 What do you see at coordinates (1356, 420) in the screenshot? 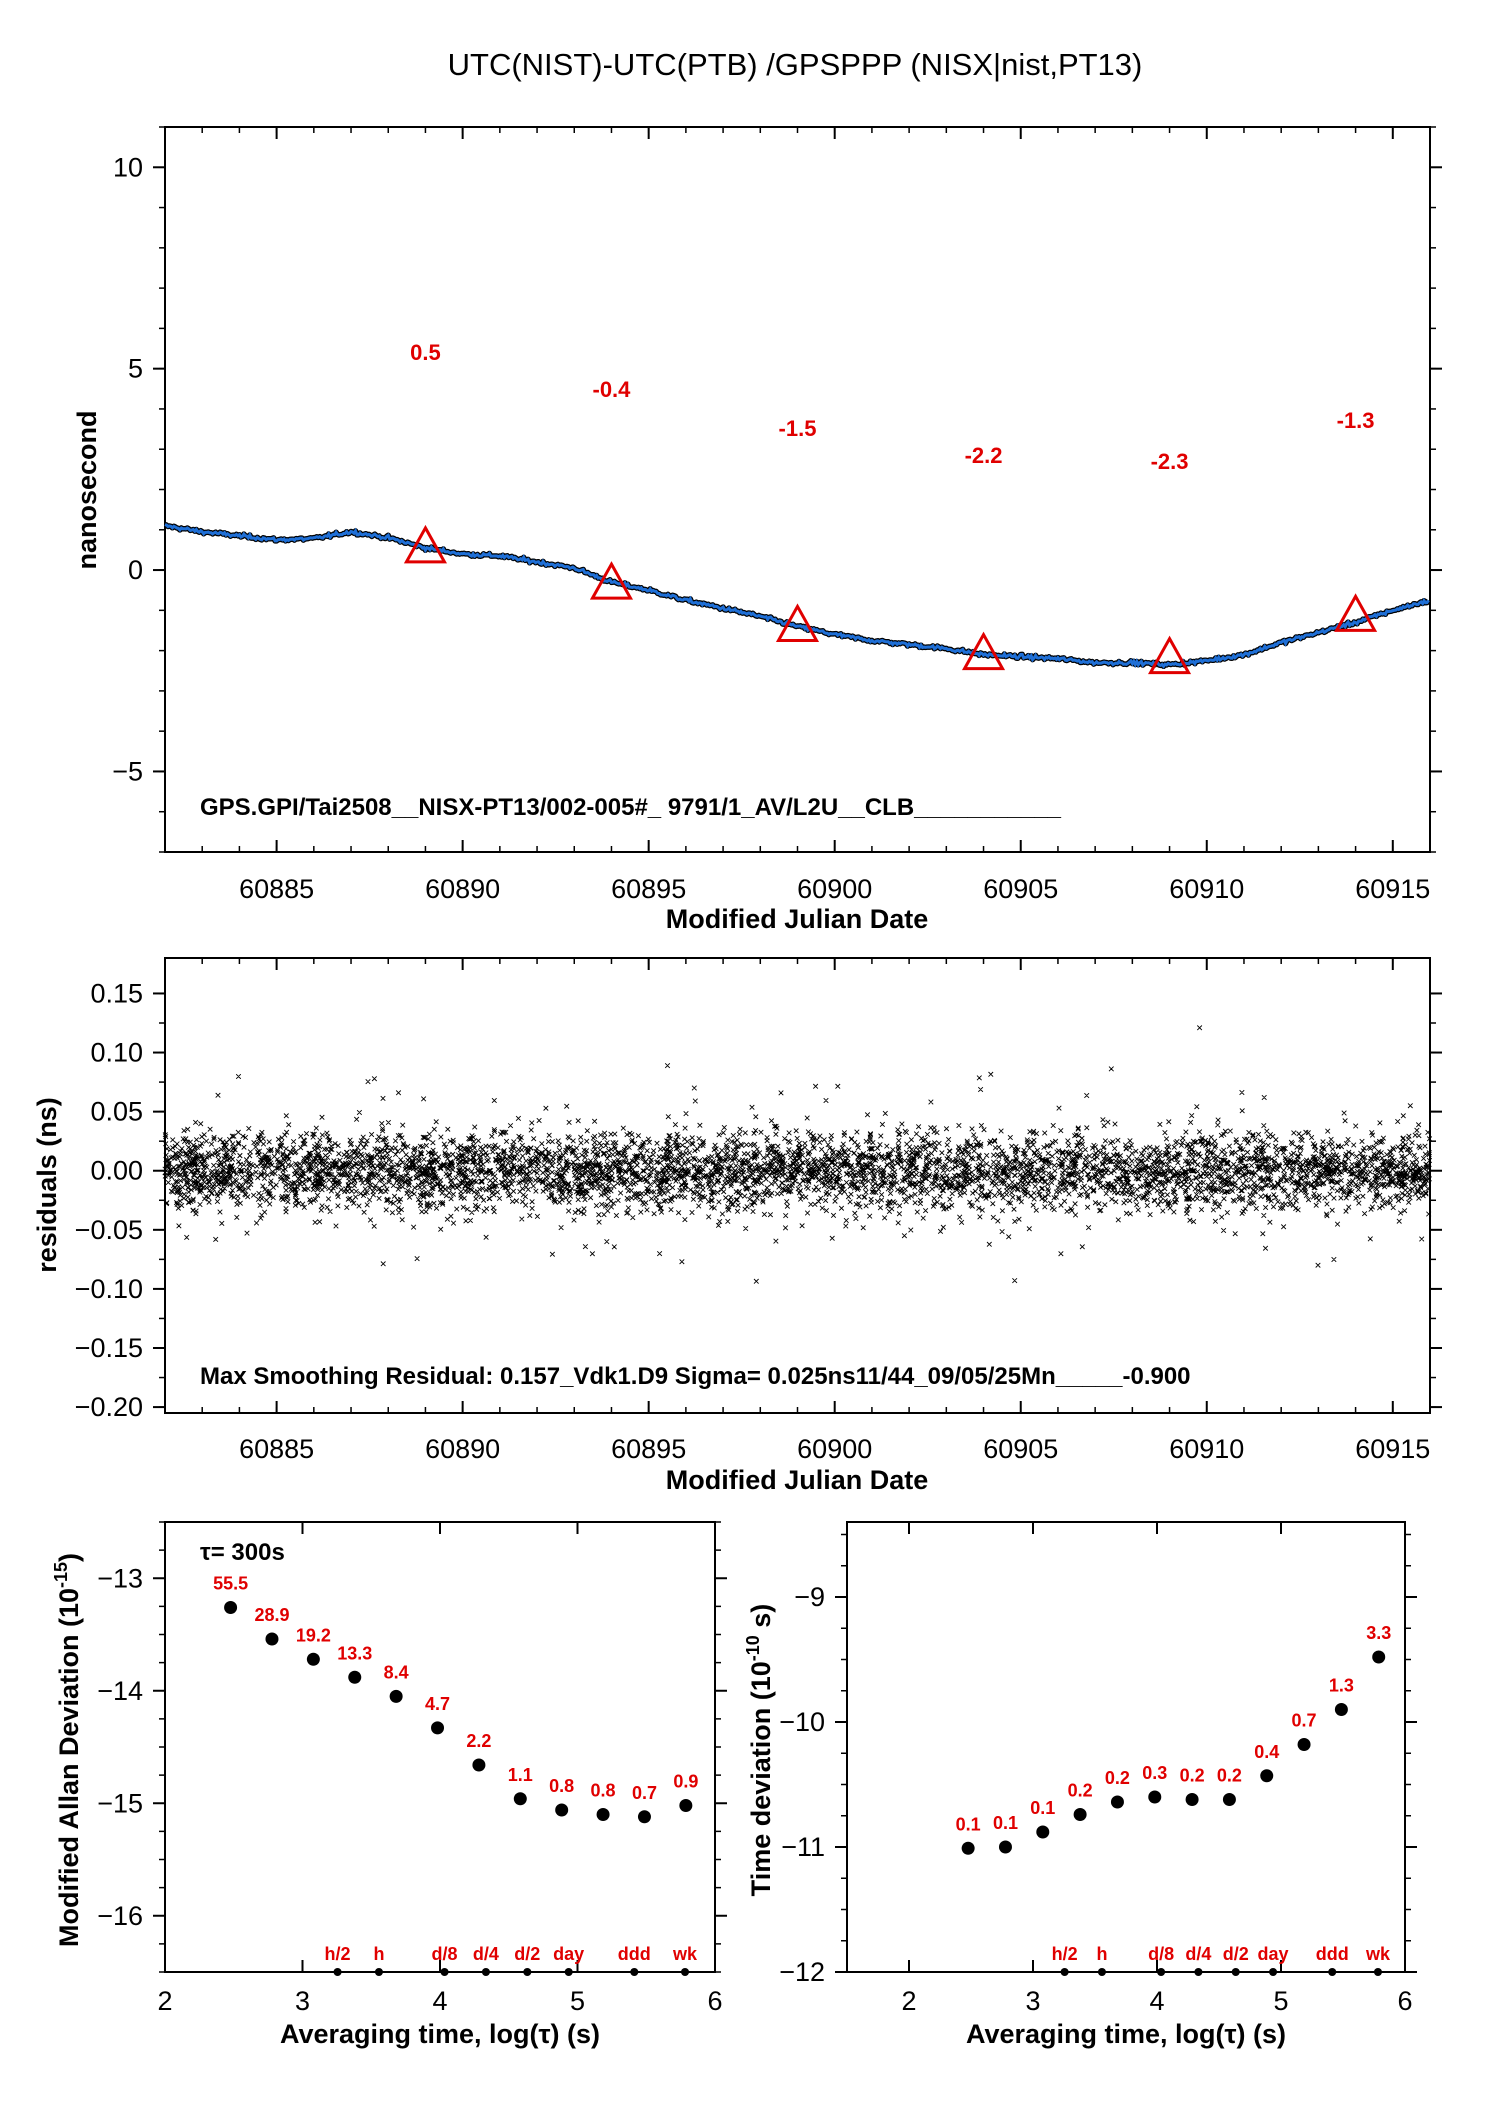
I see `marker-value-label: -1.3` at bounding box center [1356, 420].